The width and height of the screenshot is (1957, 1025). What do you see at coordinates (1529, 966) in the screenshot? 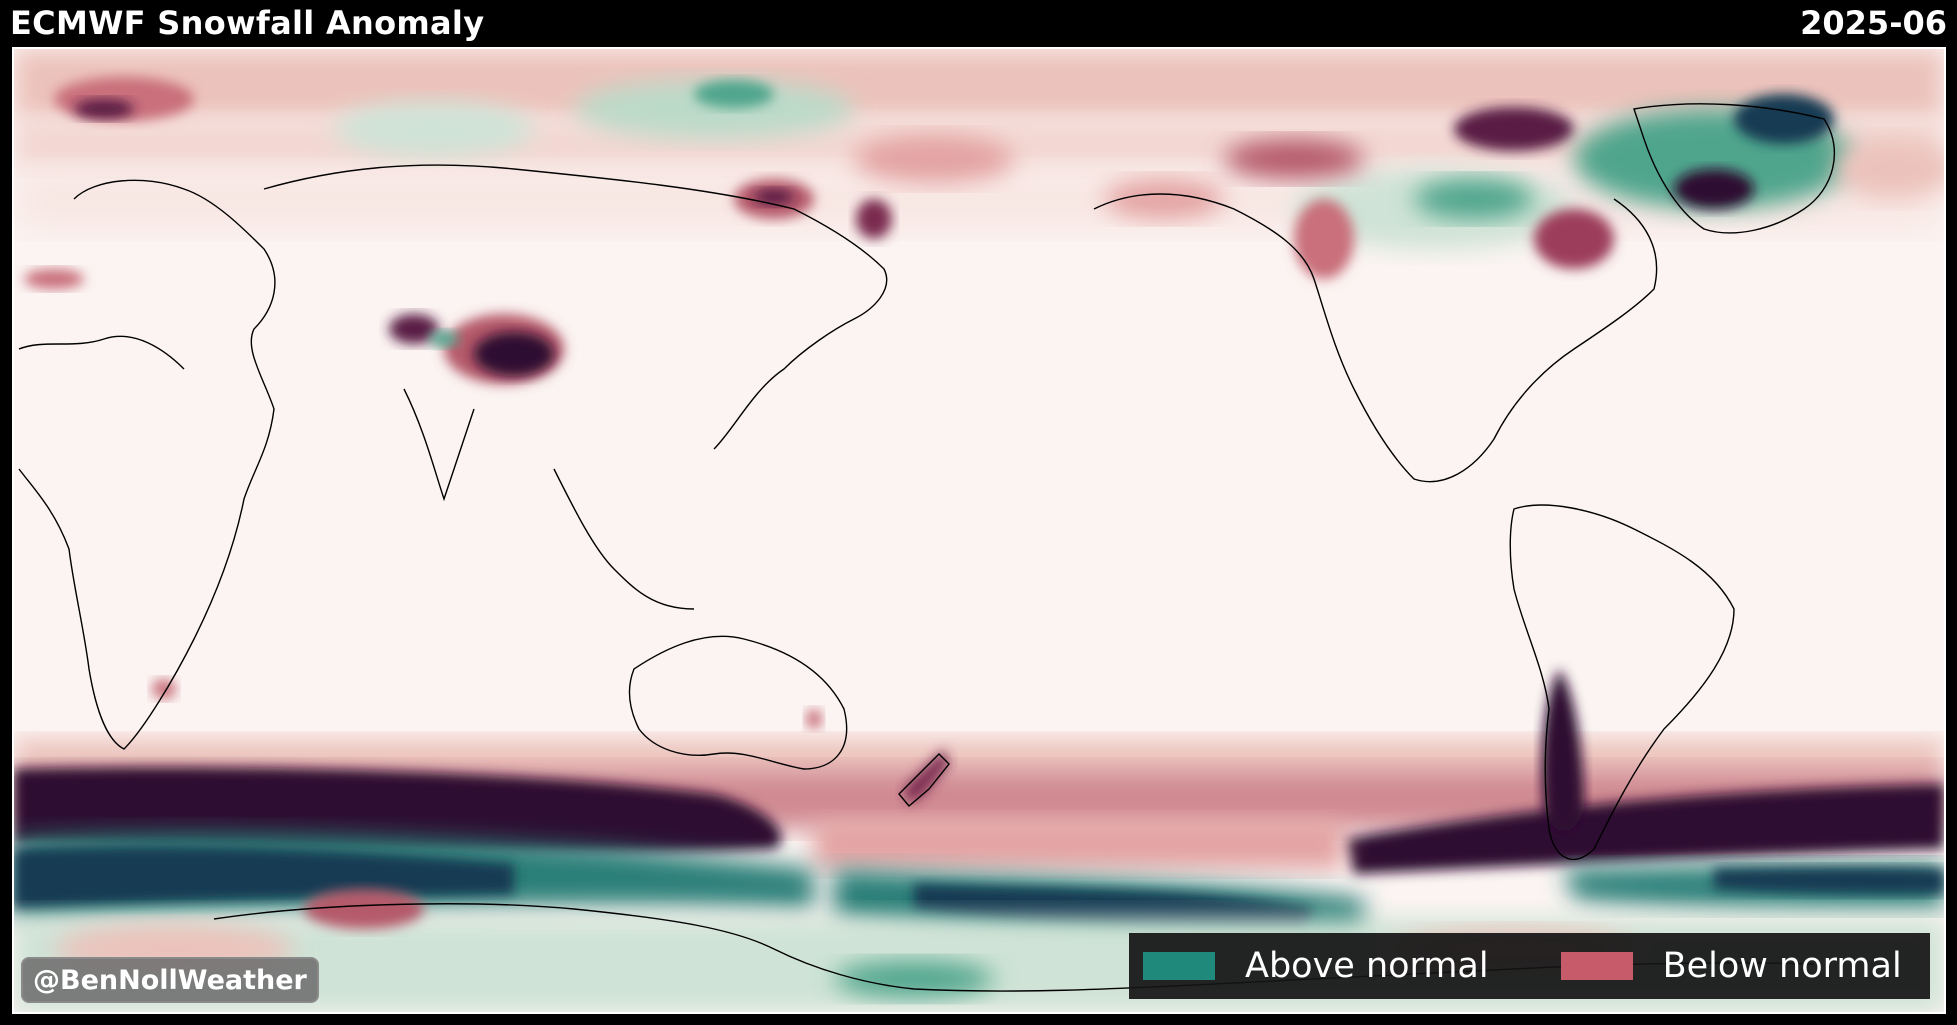
I see `map-legend: Above normal Below normal` at bounding box center [1529, 966].